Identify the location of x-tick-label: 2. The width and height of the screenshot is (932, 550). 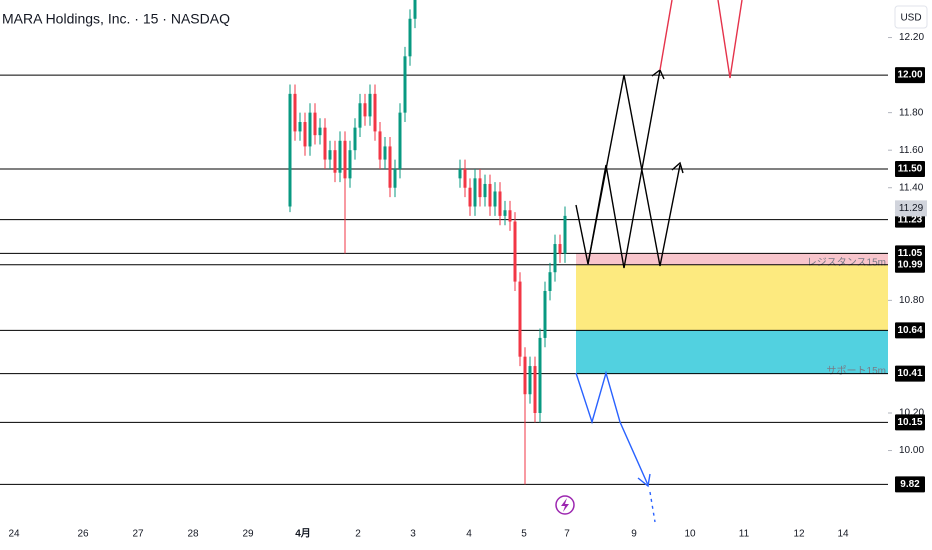
(358, 534).